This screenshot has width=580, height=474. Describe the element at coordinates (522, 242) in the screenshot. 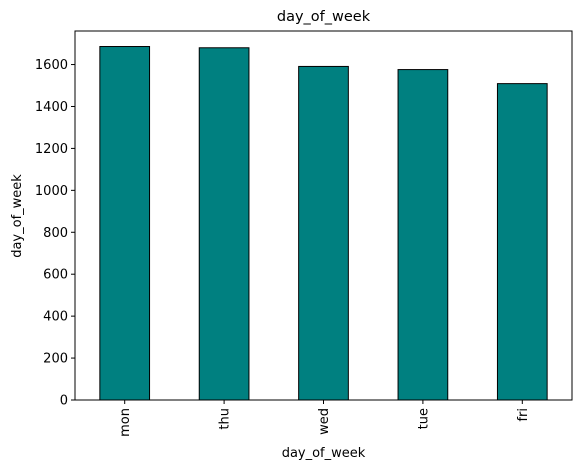

I see `bar-fri` at that location.